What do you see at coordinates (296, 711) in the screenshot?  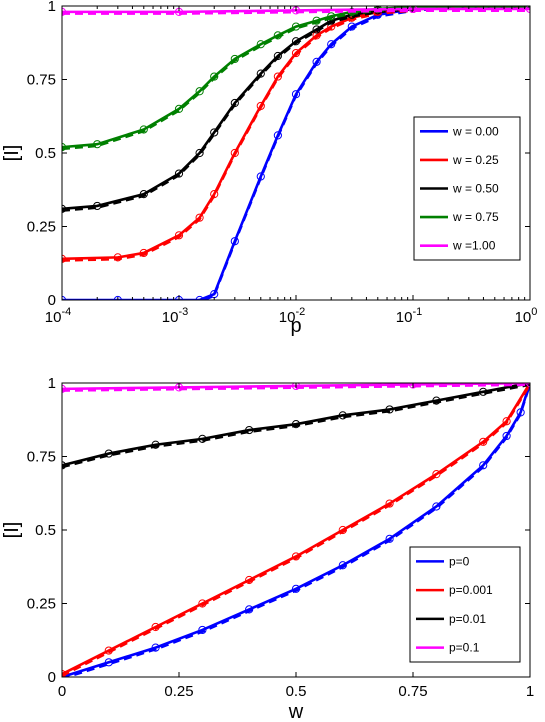 I see `x-axis-label: w` at bounding box center [296, 711].